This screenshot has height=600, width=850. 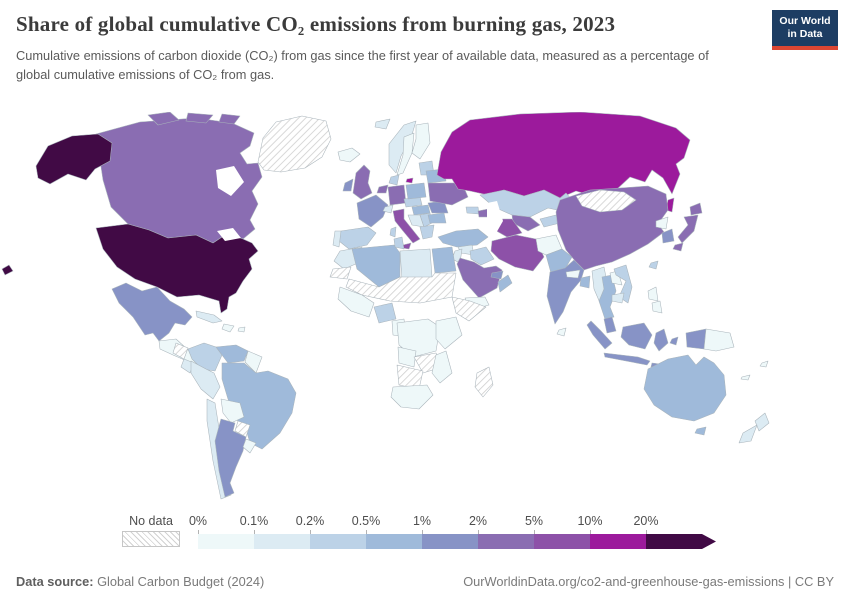 I want to click on region-mozambique, so click(x=442, y=367).